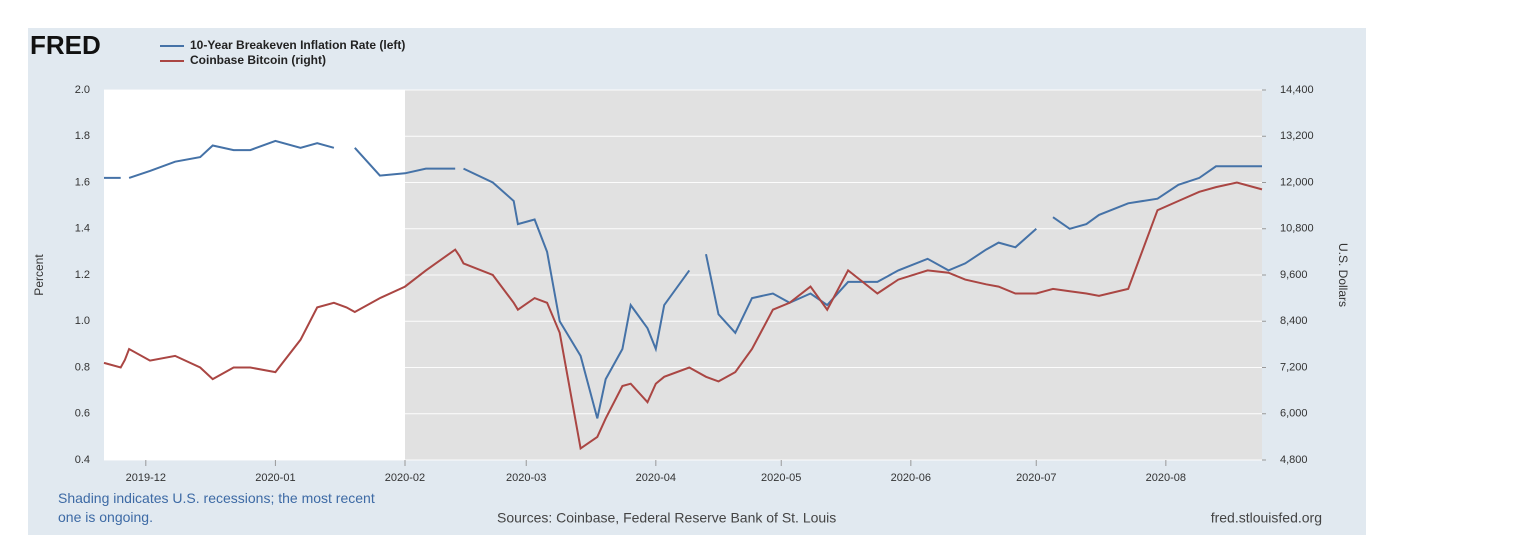 The width and height of the screenshot is (1514, 550). I want to click on x-tick-label: 2020-08, so click(1166, 478).